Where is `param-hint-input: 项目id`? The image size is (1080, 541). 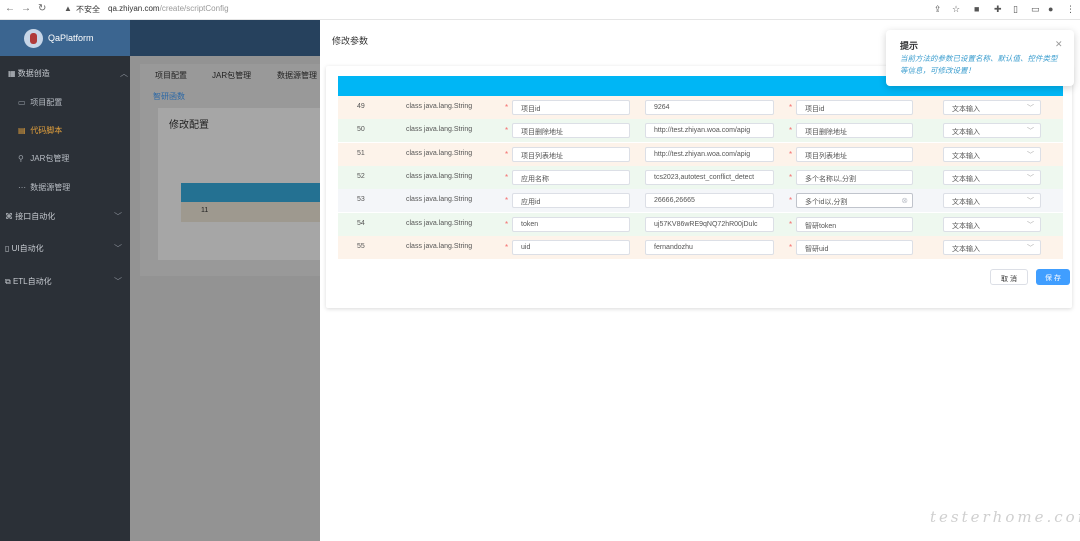 param-hint-input: 项目id is located at coordinates (854, 107).